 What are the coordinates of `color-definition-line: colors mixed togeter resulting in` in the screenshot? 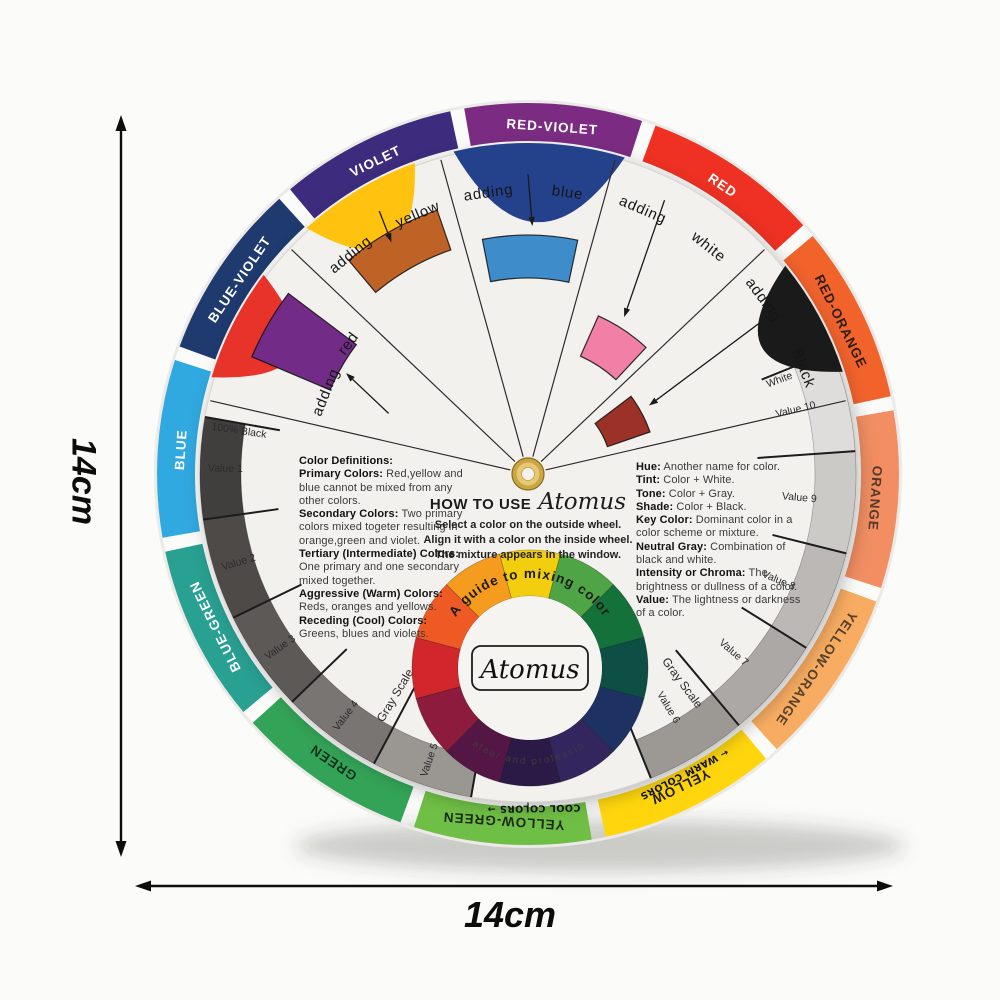 It's located at (378, 527).